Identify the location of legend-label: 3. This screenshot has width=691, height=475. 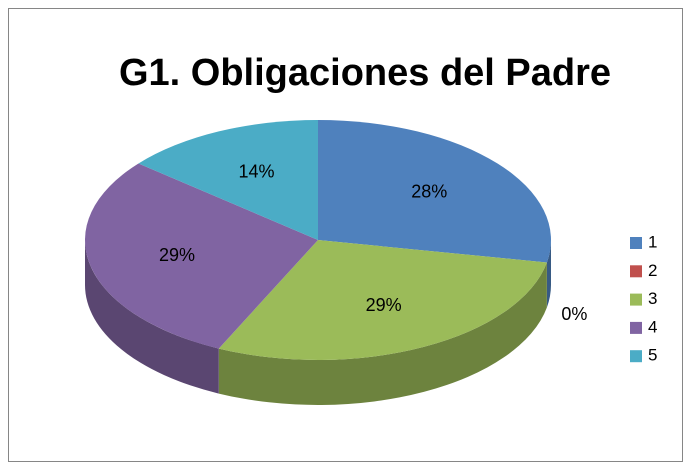
(652, 298).